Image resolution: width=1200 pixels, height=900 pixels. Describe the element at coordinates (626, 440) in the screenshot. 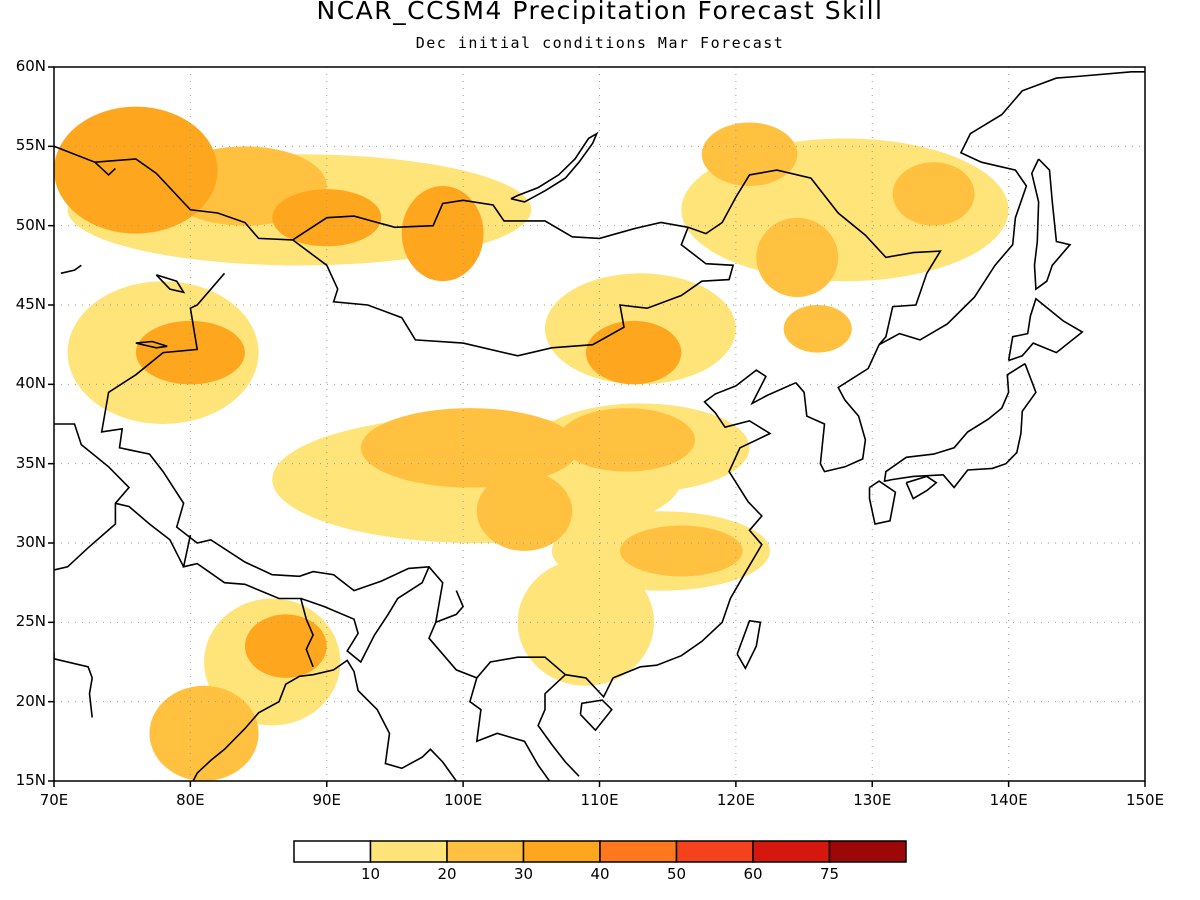

I see `skill-region-north-china` at that location.